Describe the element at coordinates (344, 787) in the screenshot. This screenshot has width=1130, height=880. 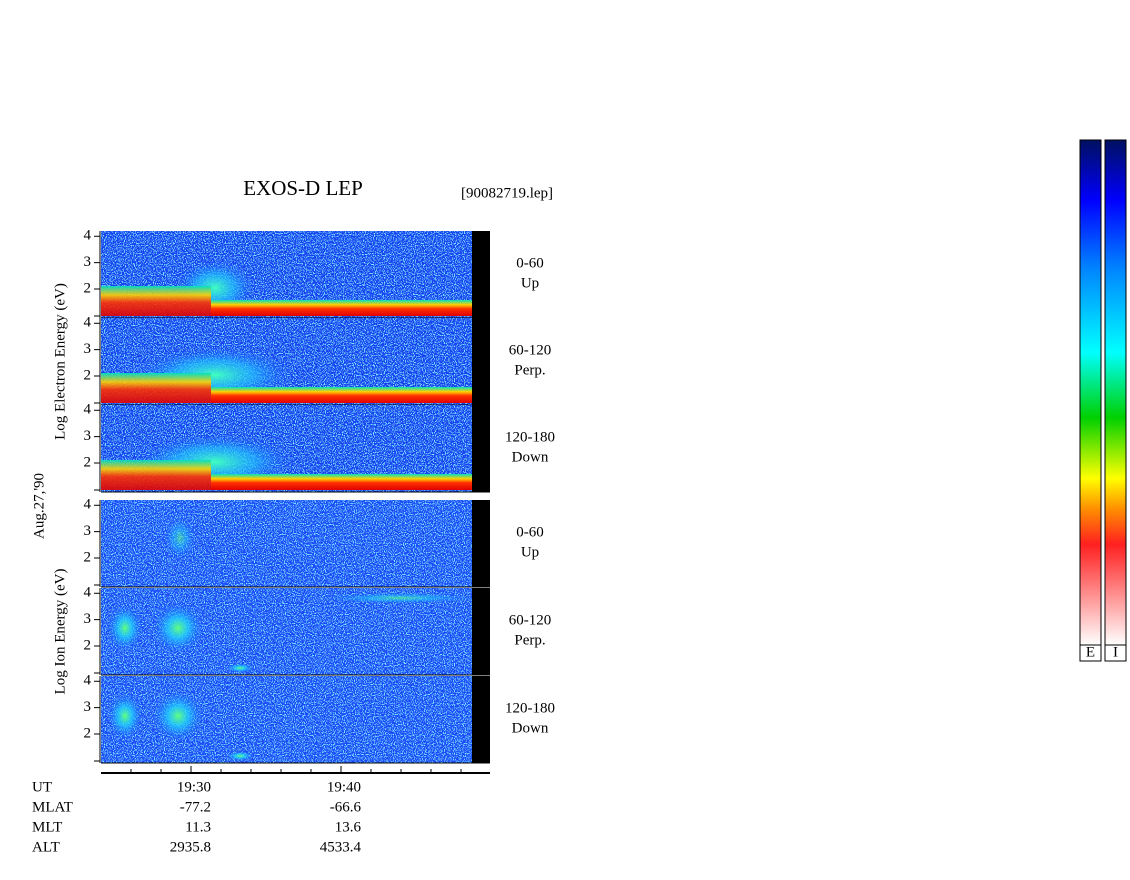
I see `ephemeris-value: 19:40` at that location.